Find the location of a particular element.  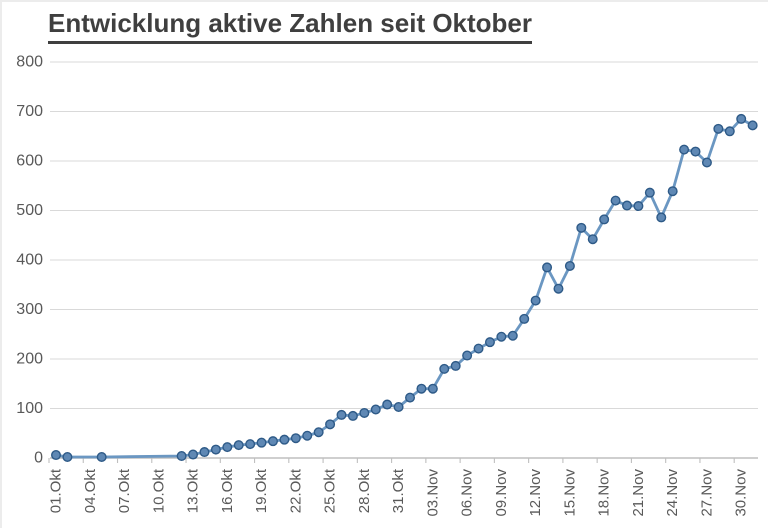

x-tick-label: 10.Okt is located at coordinates (158, 490).